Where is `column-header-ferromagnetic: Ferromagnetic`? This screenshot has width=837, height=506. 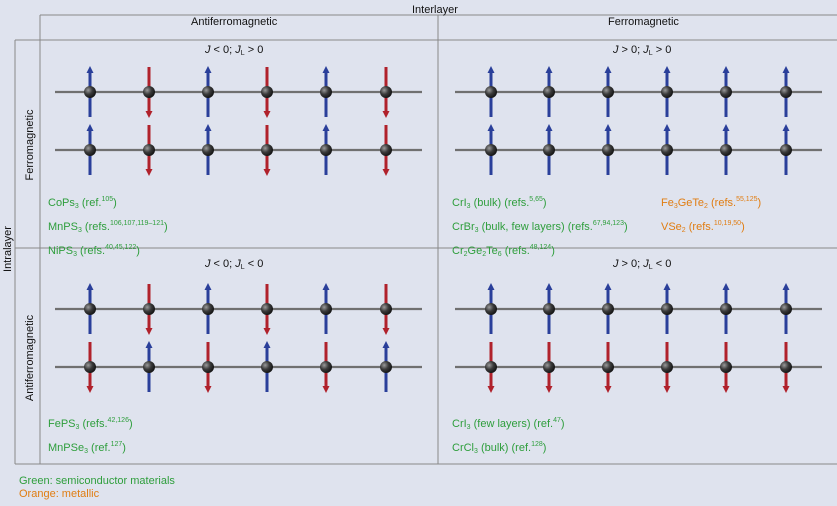 column-header-ferromagnetic: Ferromagnetic is located at coordinates (643, 22).